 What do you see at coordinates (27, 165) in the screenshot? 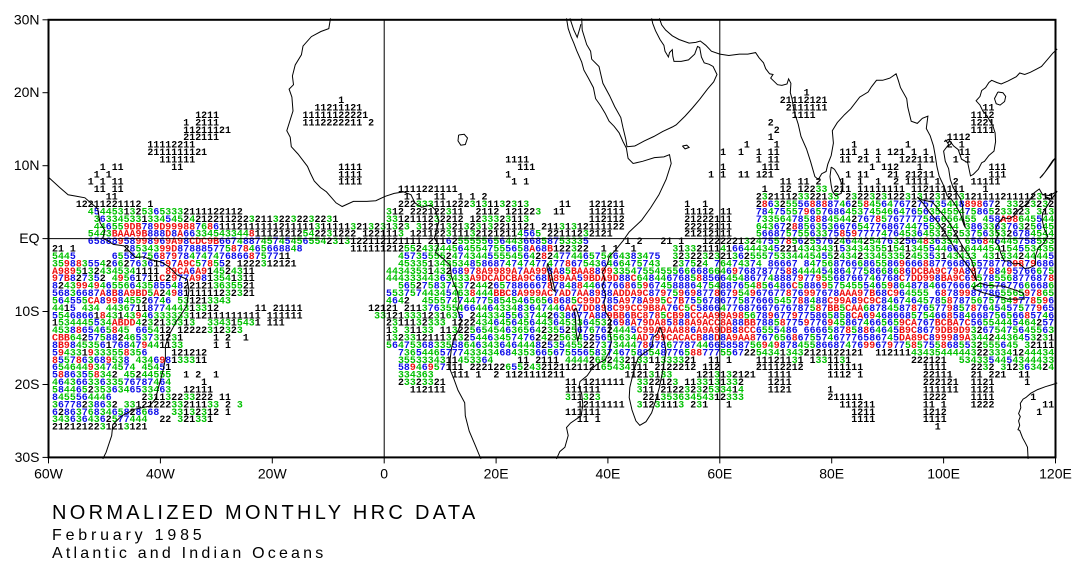
I see `svg-text: 10N` at bounding box center [27, 165].